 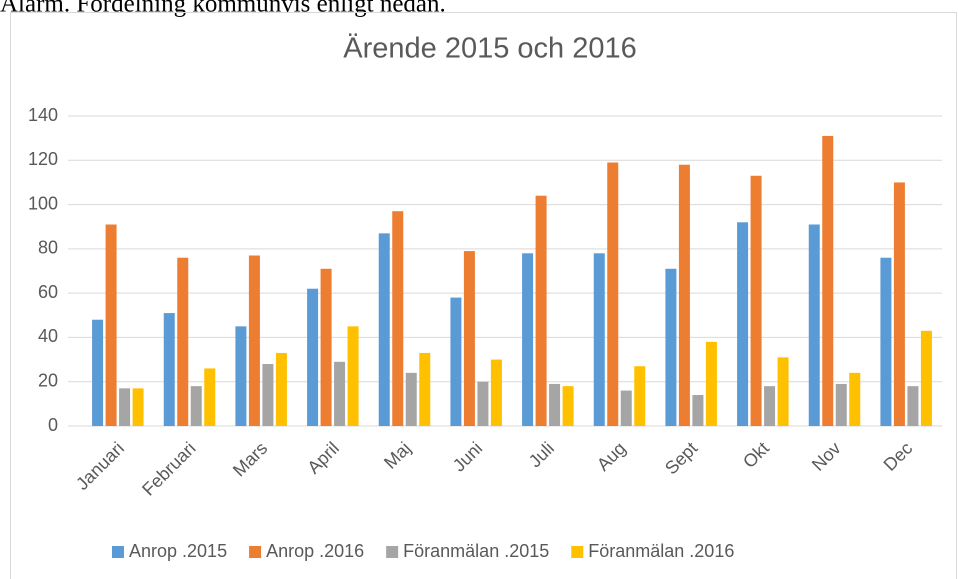 What do you see at coordinates (48, 248) in the screenshot?
I see `y-tick-label: 80` at bounding box center [48, 248].